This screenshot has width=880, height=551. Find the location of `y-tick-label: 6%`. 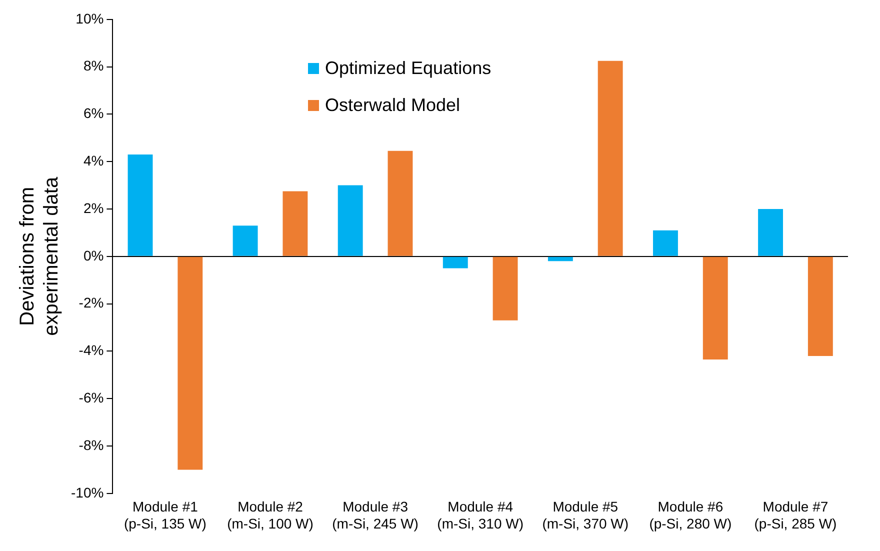

y-tick-label: 6% is located at coordinates (93, 113).